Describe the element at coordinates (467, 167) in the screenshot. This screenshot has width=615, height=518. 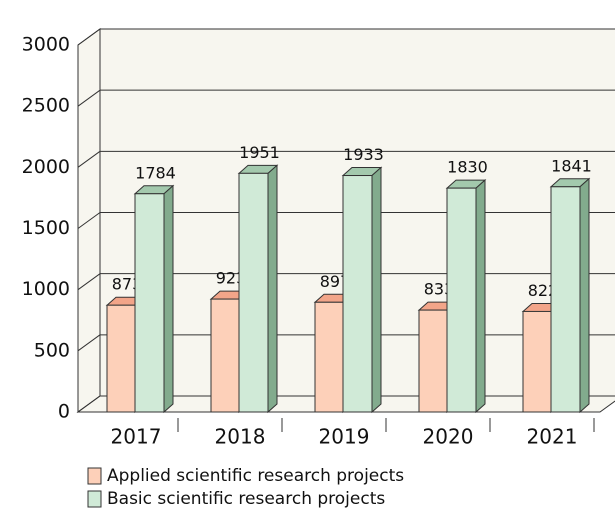
I see `value-label: 1830` at that location.